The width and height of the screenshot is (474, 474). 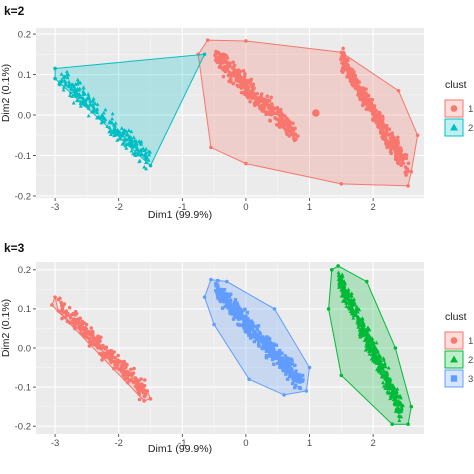 What do you see at coordinates (470, 128) in the screenshot?
I see `legend-label-2: 2` at bounding box center [470, 128].